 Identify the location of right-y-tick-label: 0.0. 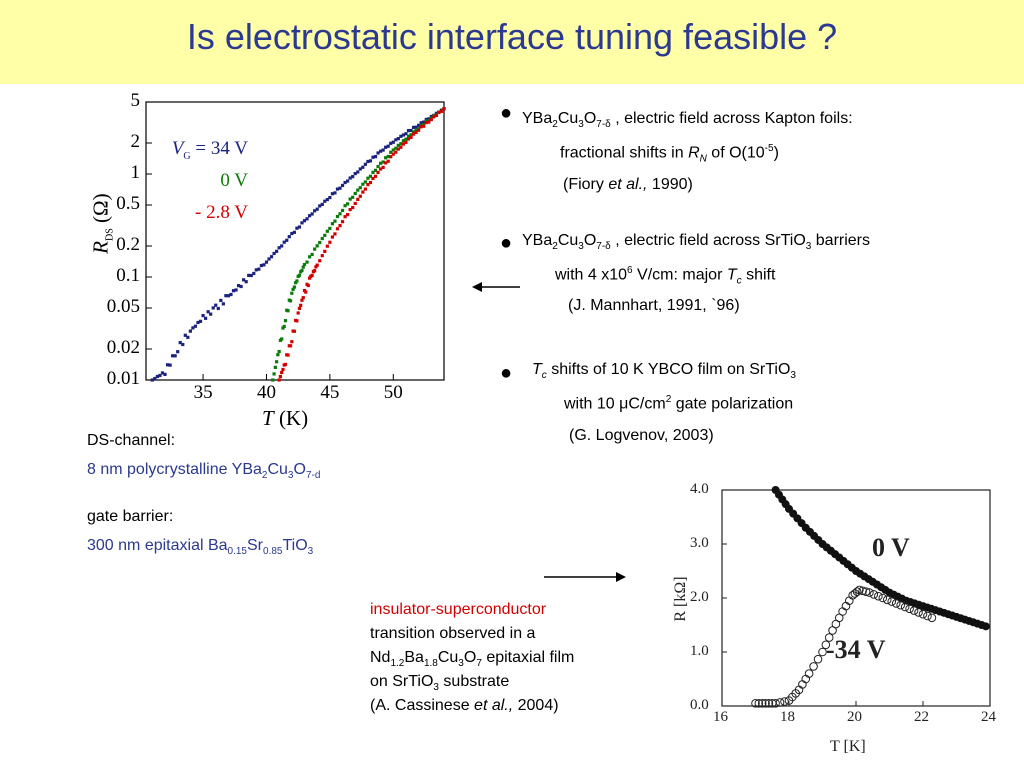
(699, 705).